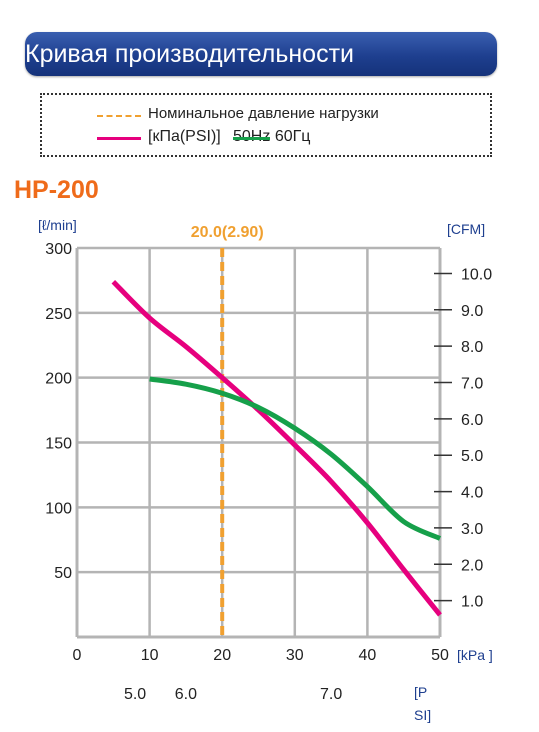 The height and width of the screenshot is (732, 539). What do you see at coordinates (440, 655) in the screenshot?
I see `x-tick-label: 50` at bounding box center [440, 655].